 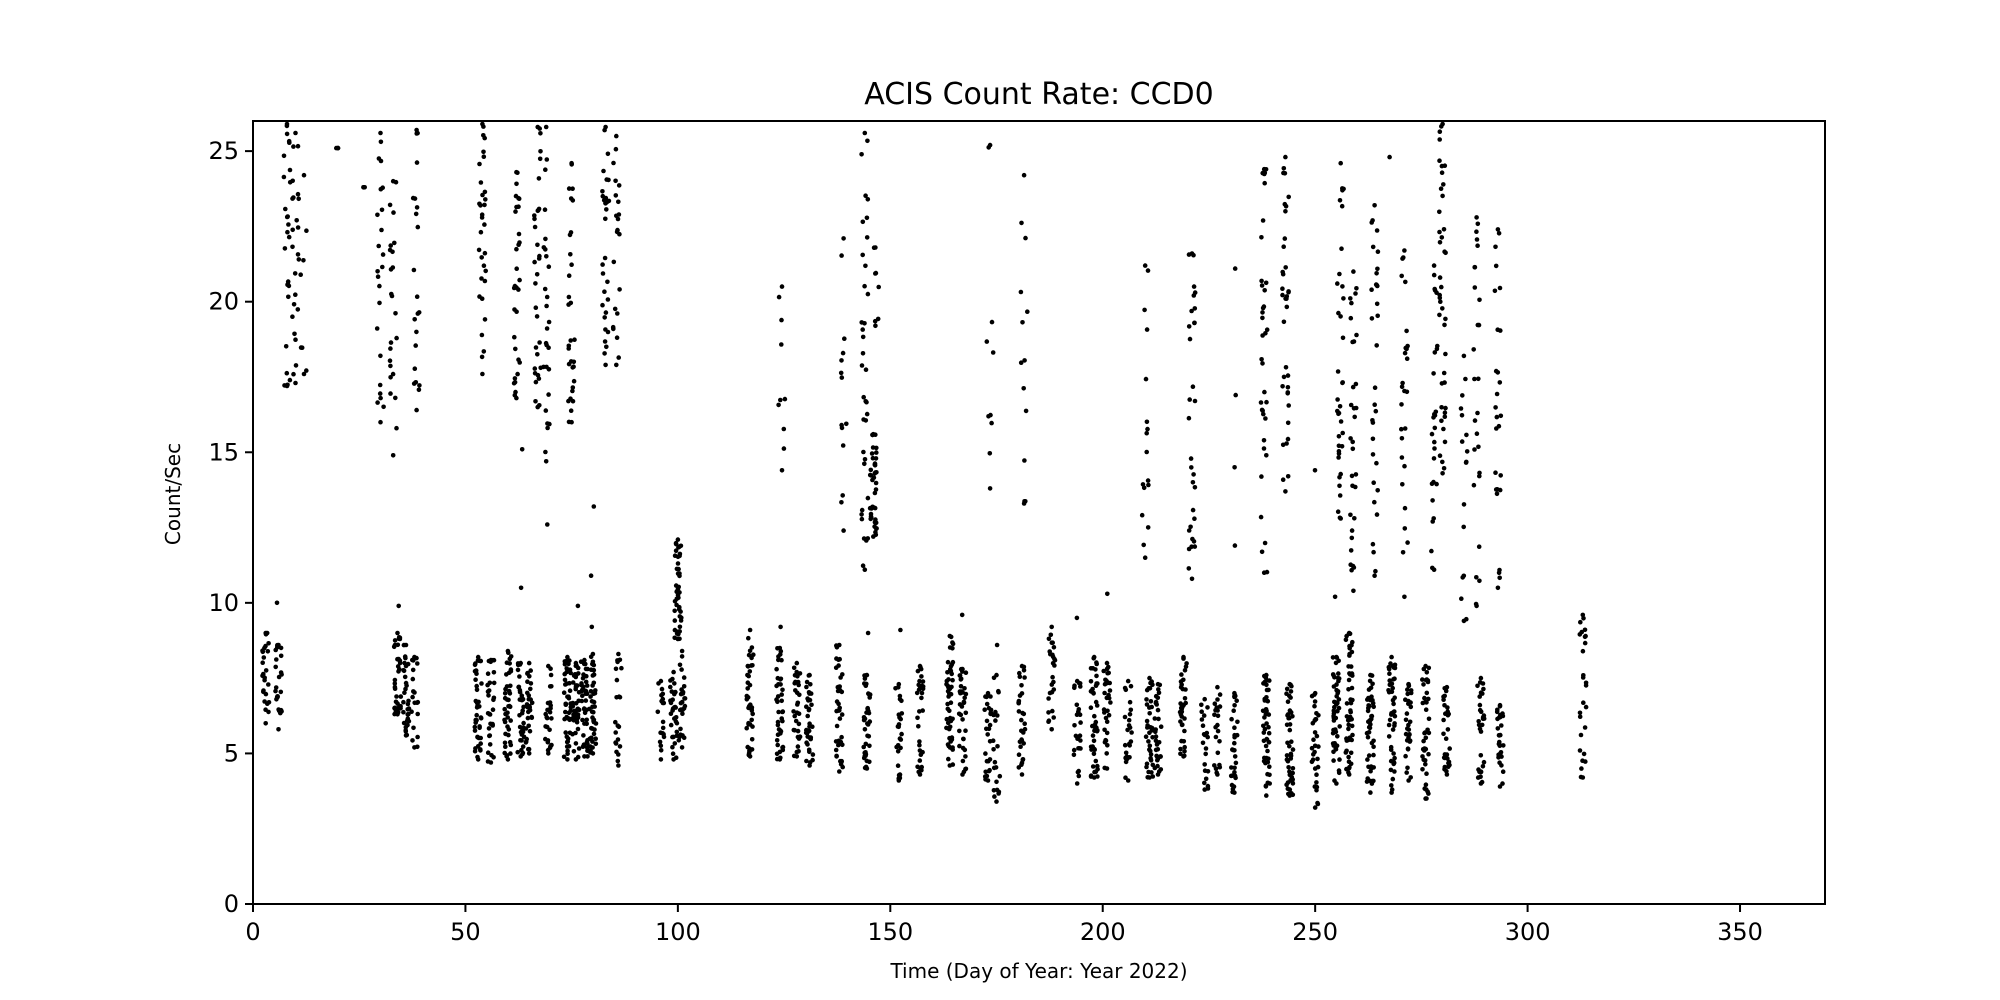 I want to click on y-tick-label-5: 5, so click(x=231, y=753).